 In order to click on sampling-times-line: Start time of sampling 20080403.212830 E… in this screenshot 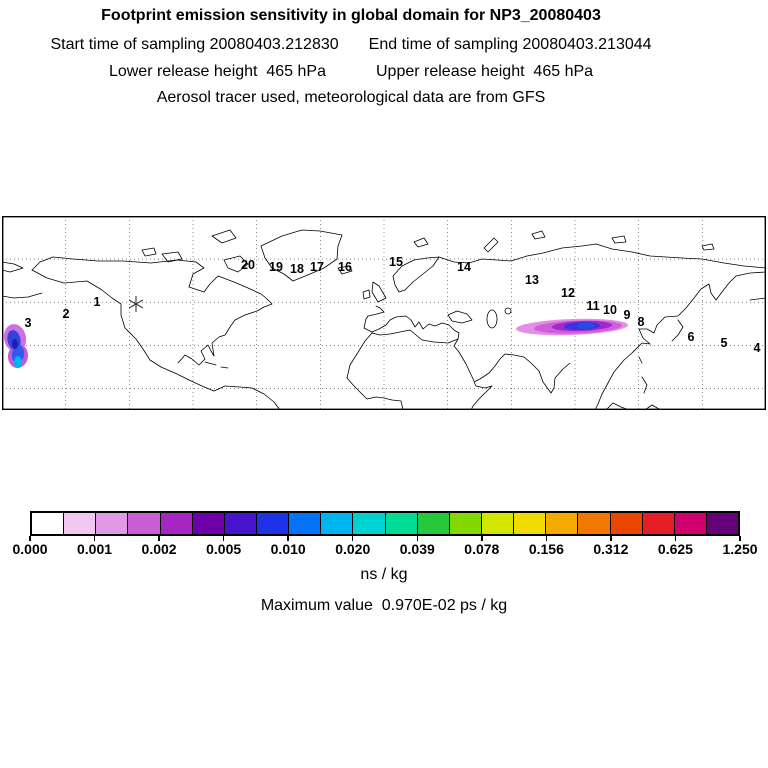, I will do `click(351, 45)`.